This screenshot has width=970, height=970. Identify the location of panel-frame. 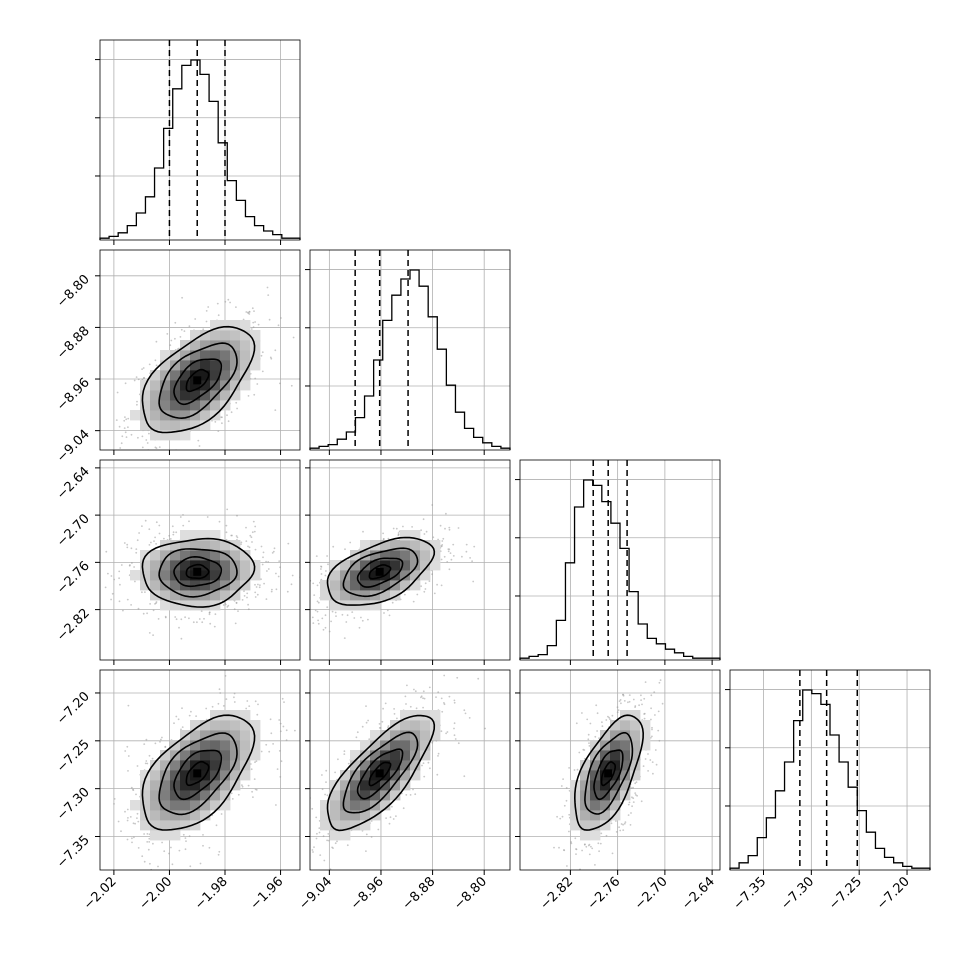
(200, 350).